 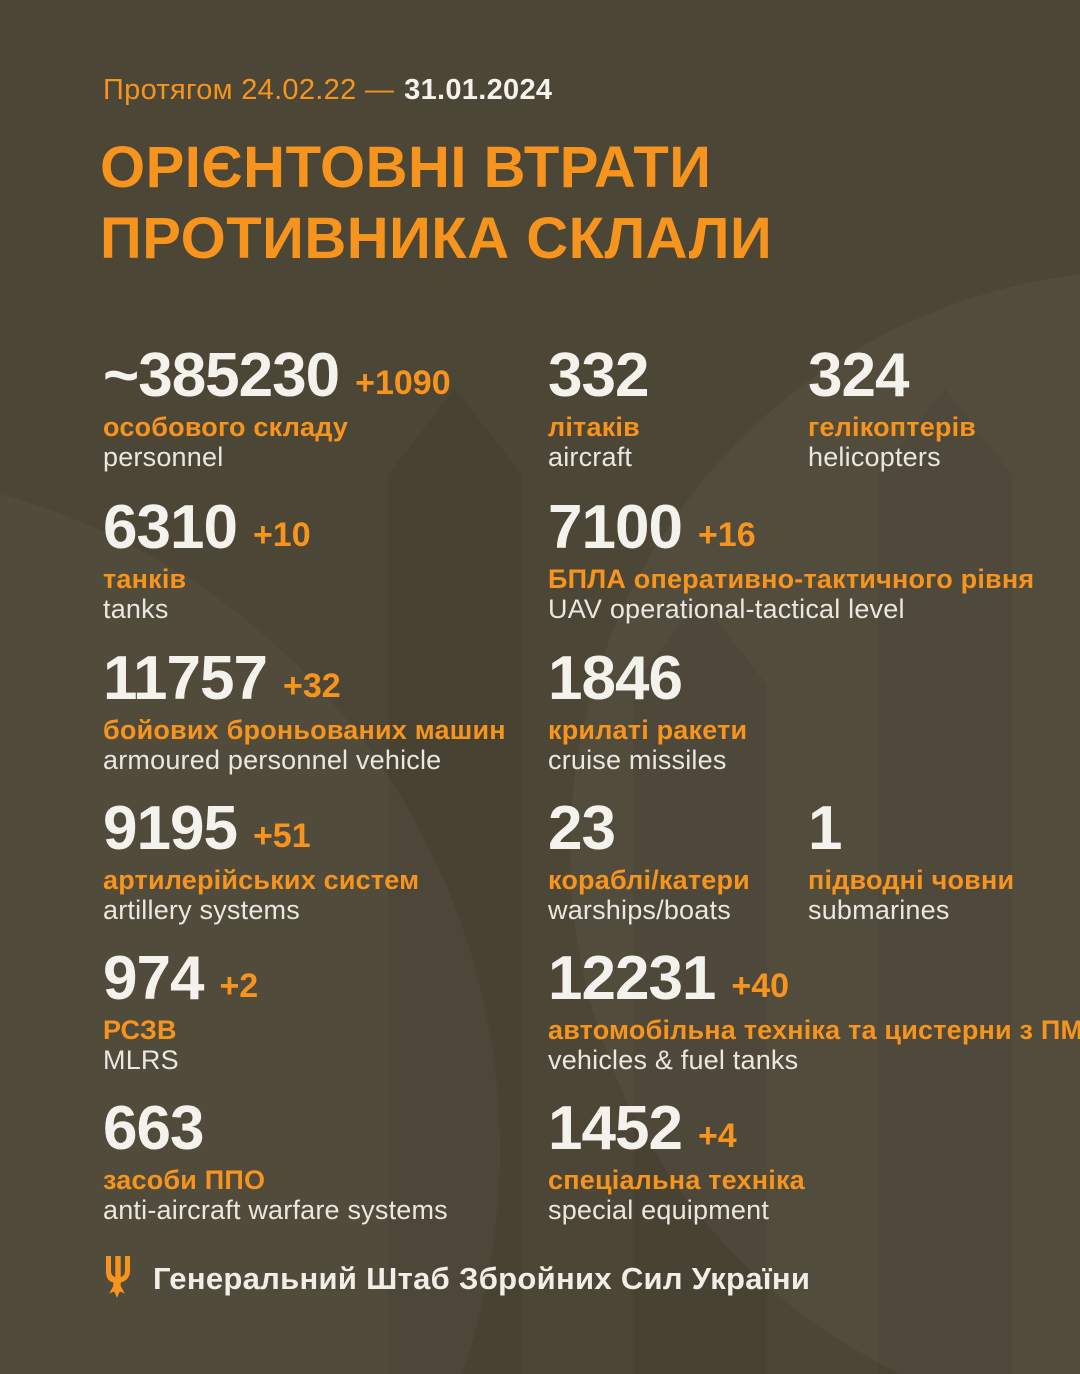 I want to click on stat-label-en: anti-aircraft warfare systems, so click(x=275, y=1210).